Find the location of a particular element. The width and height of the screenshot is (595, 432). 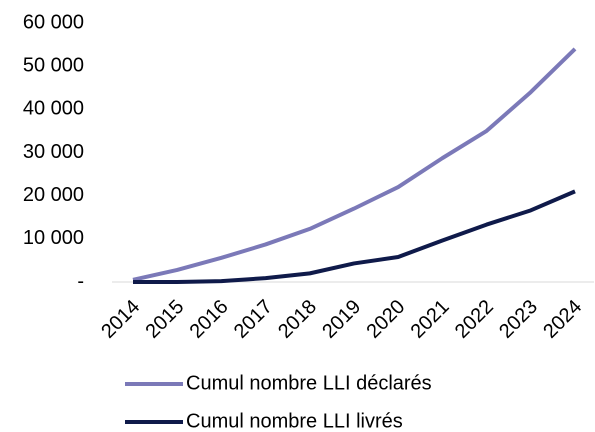

x-tick-label: 2017 is located at coordinates (253, 319).